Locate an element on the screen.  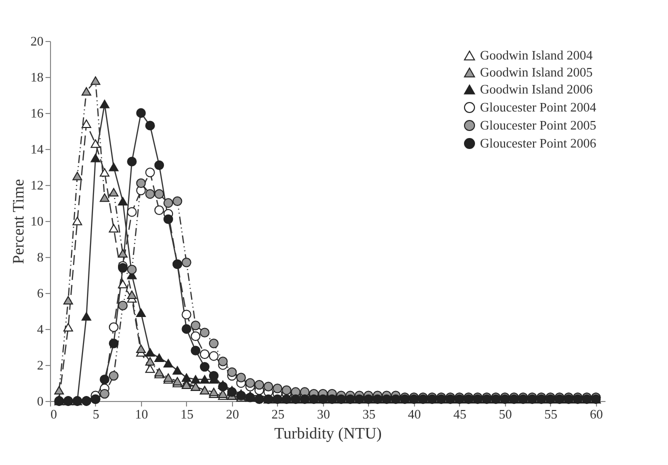
x-tick-label: 0 is located at coordinates (53, 414).